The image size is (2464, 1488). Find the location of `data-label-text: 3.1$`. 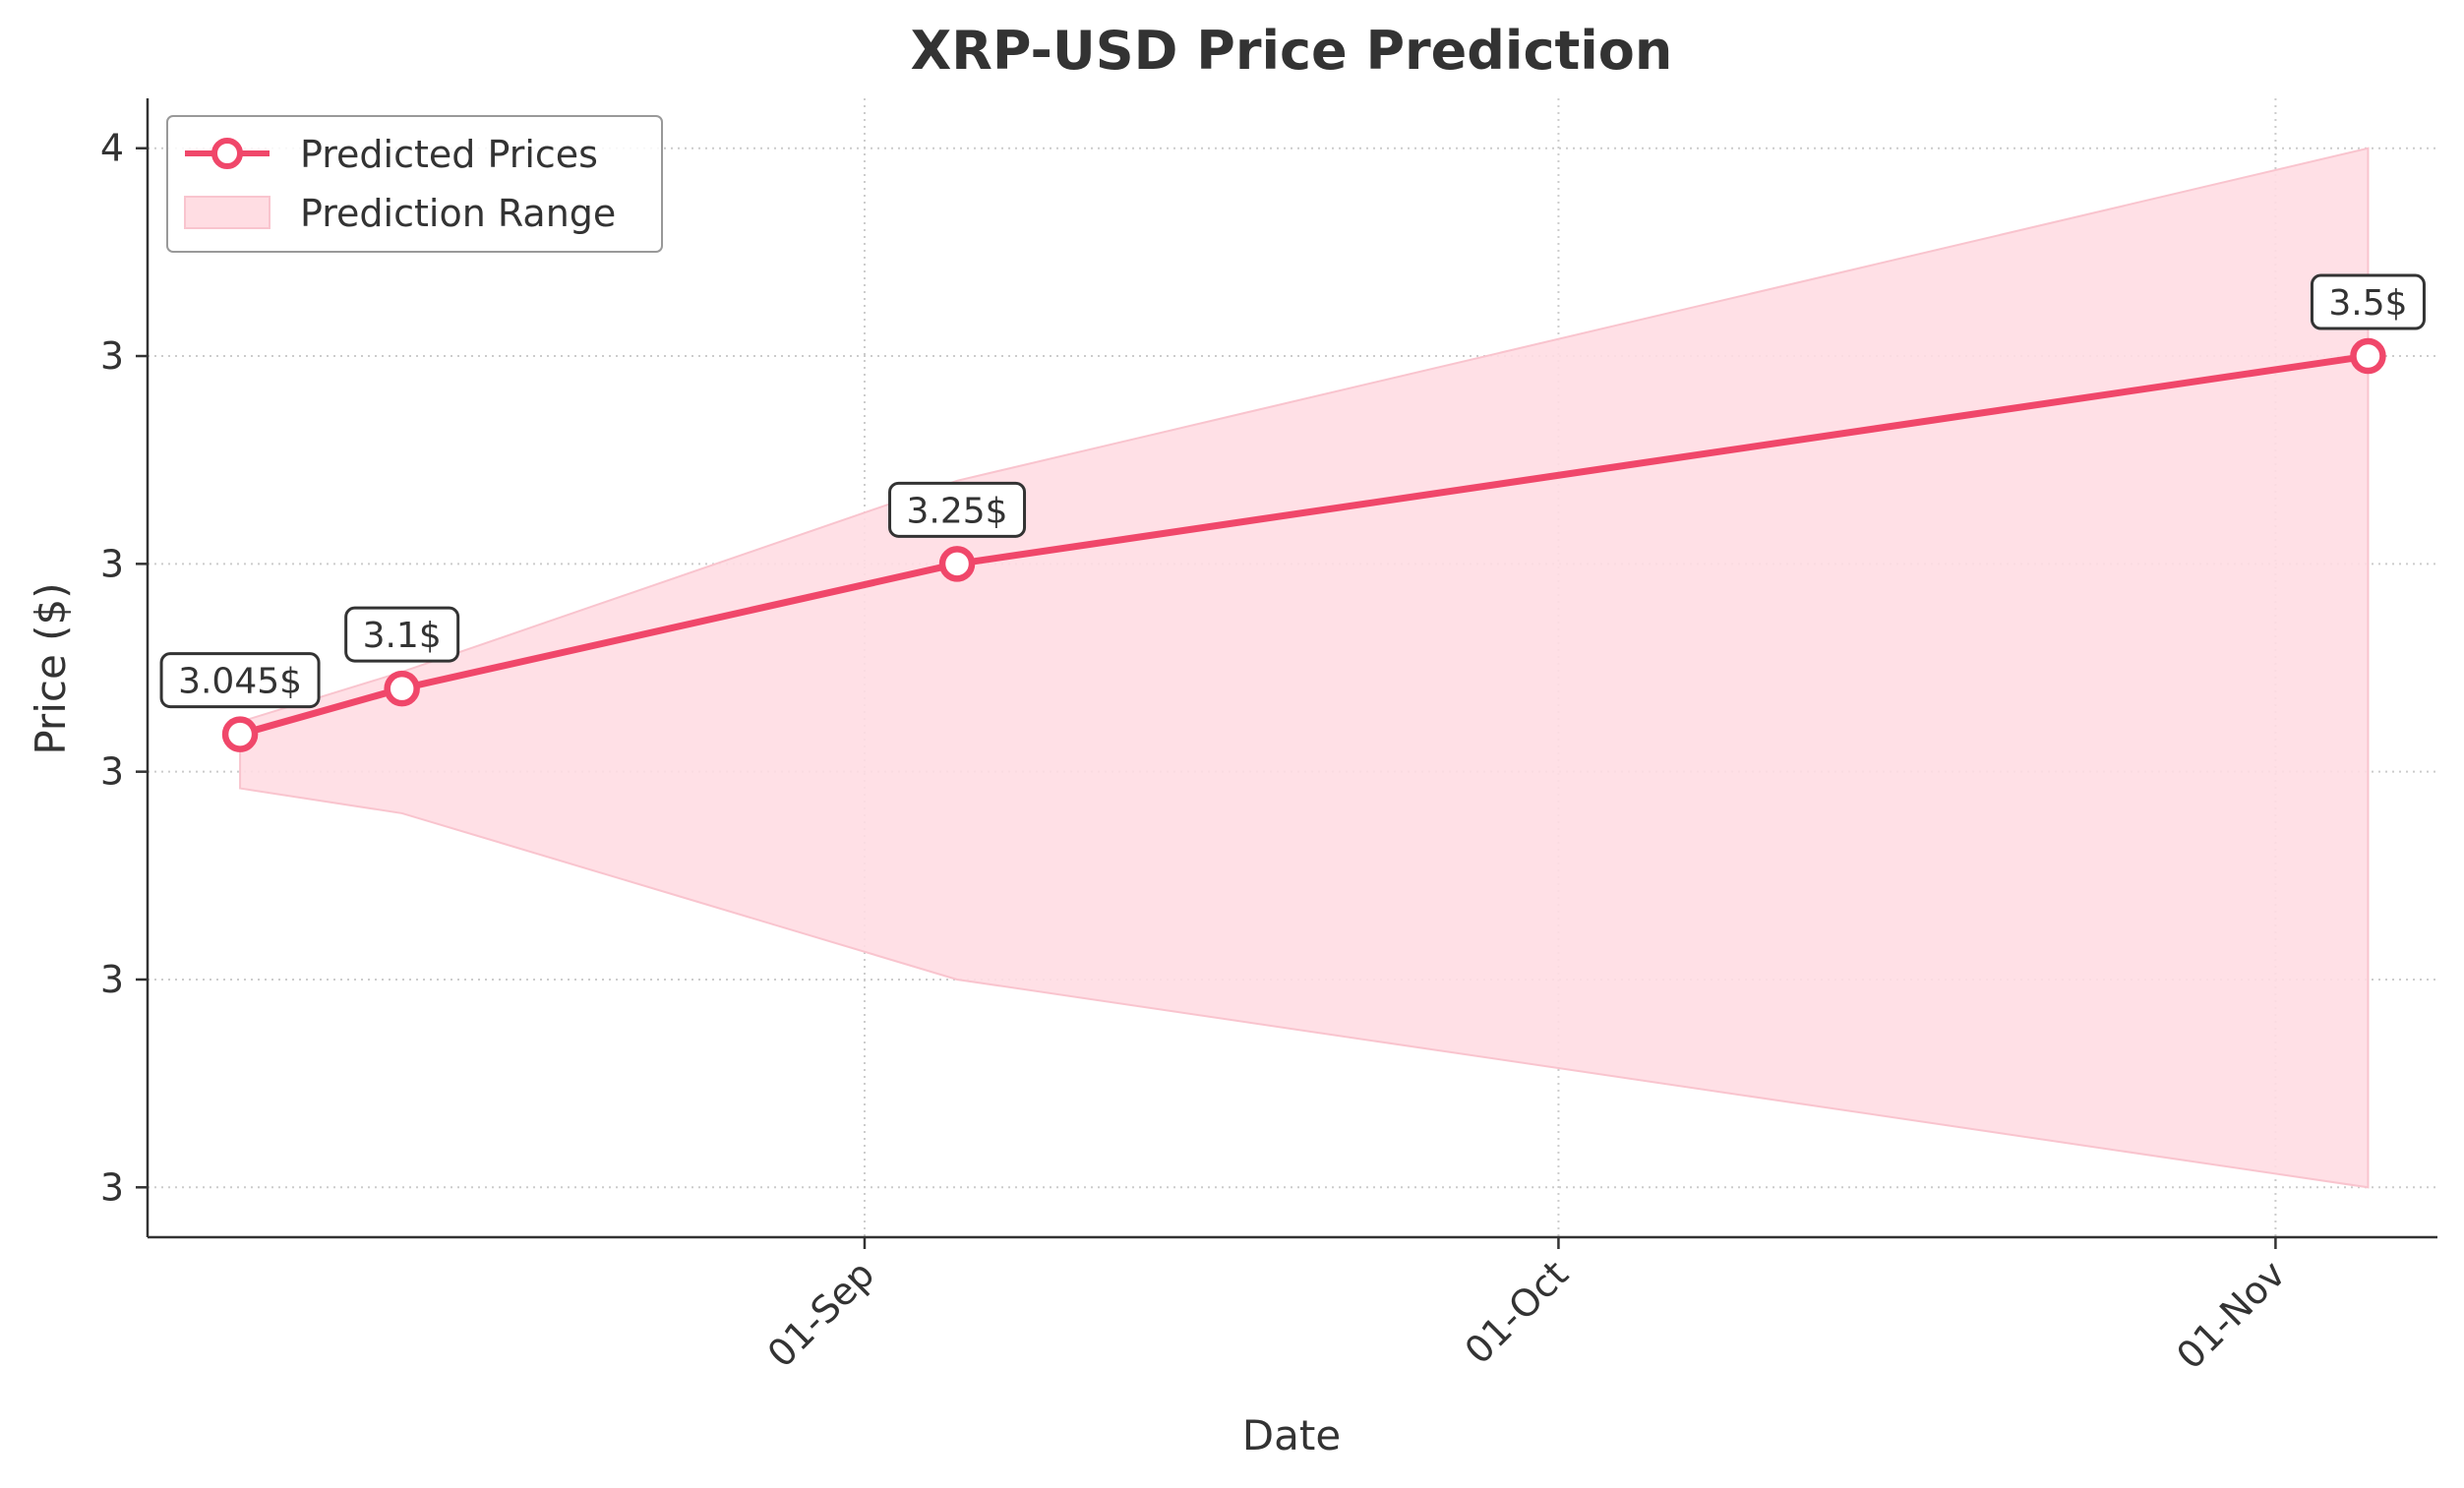

data-label-text: 3.1$ is located at coordinates (403, 636).